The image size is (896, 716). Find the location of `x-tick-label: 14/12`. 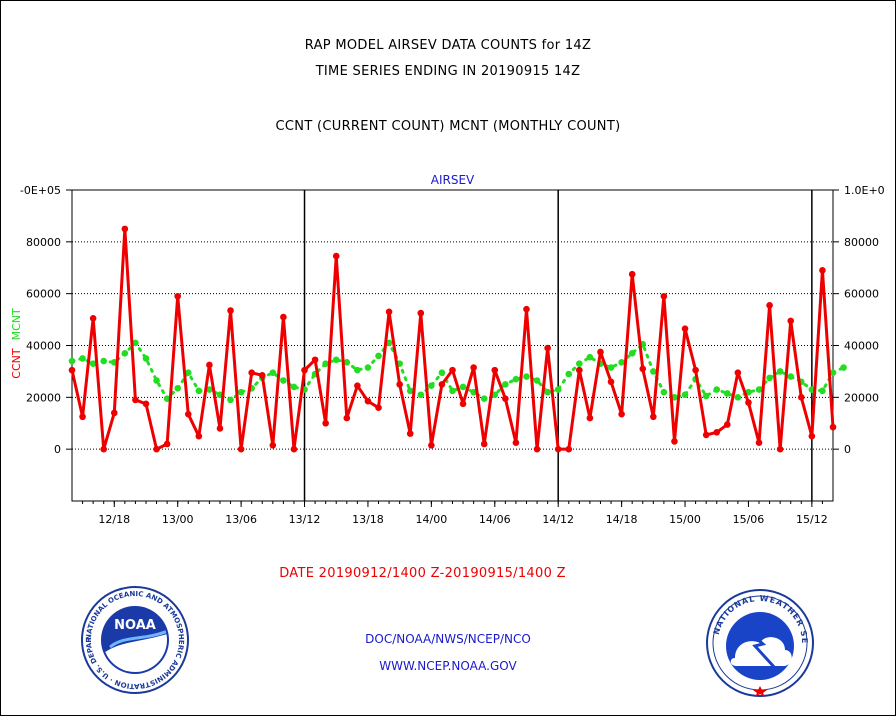

x-tick-label: 14/12 is located at coordinates (558, 519).